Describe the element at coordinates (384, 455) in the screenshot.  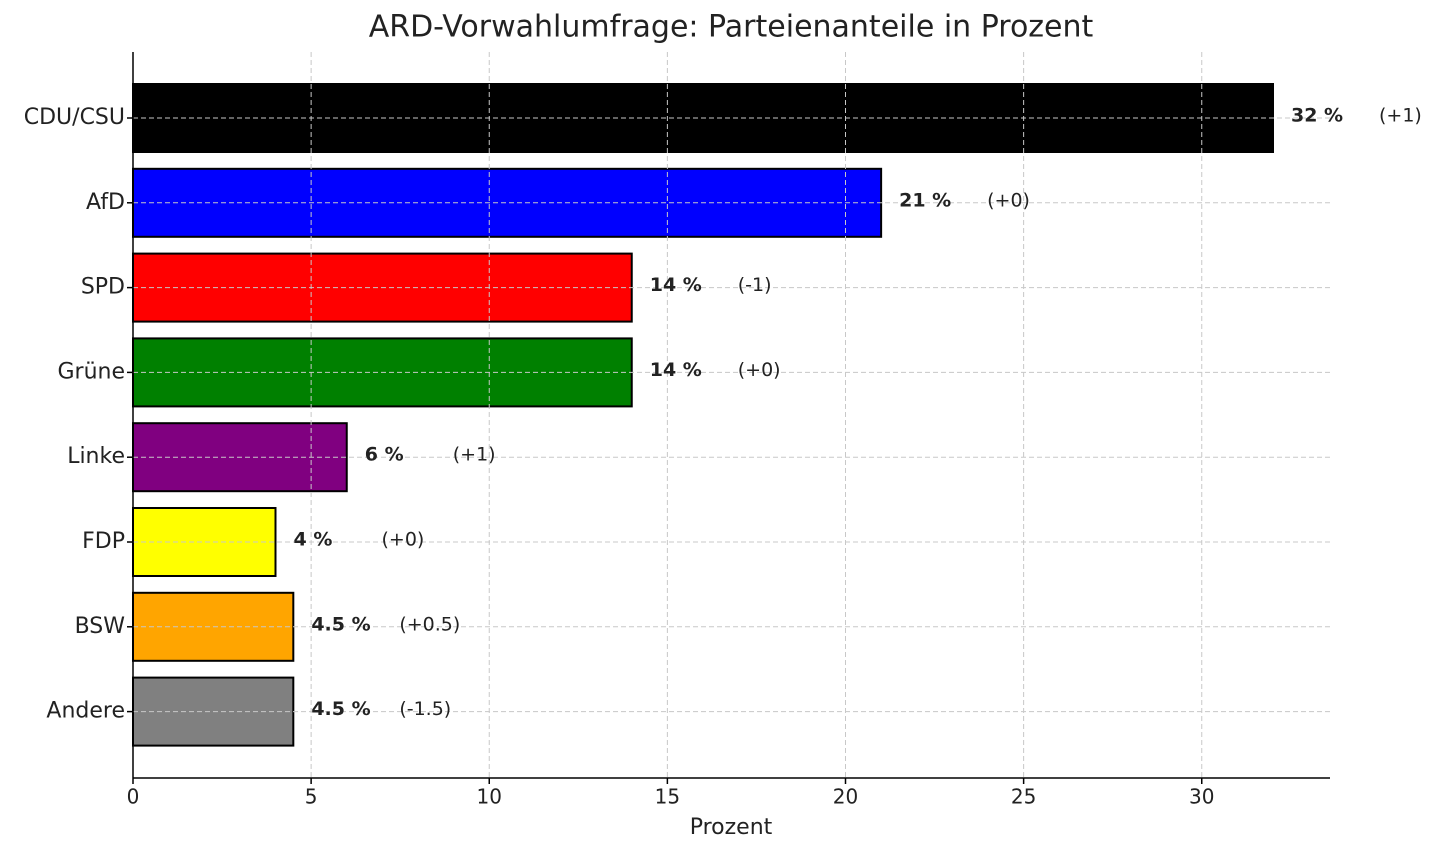
I see `value-label: 6 %` at that location.